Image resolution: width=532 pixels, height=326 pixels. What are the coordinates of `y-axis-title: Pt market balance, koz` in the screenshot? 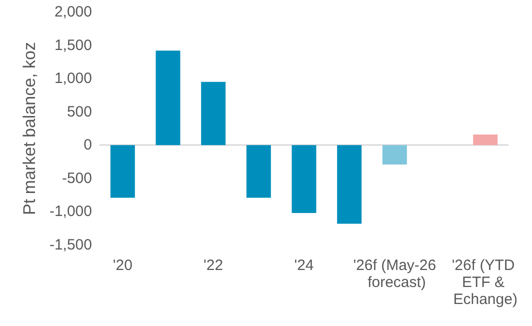 It's located at (29, 128).